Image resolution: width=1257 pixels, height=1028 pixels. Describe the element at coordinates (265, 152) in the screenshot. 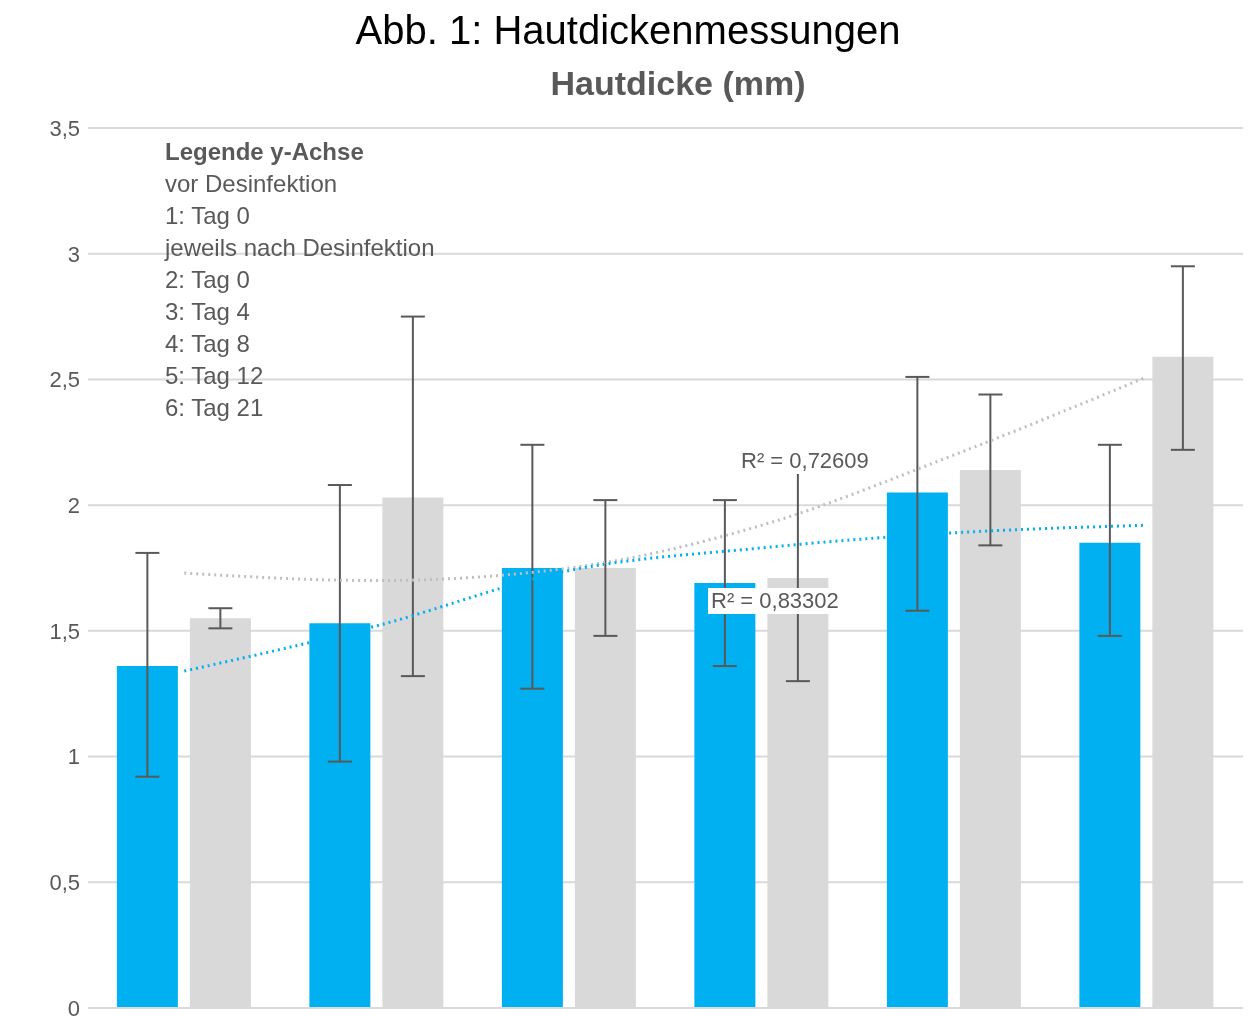

I see `annotation: Legende y-Achse` at that location.